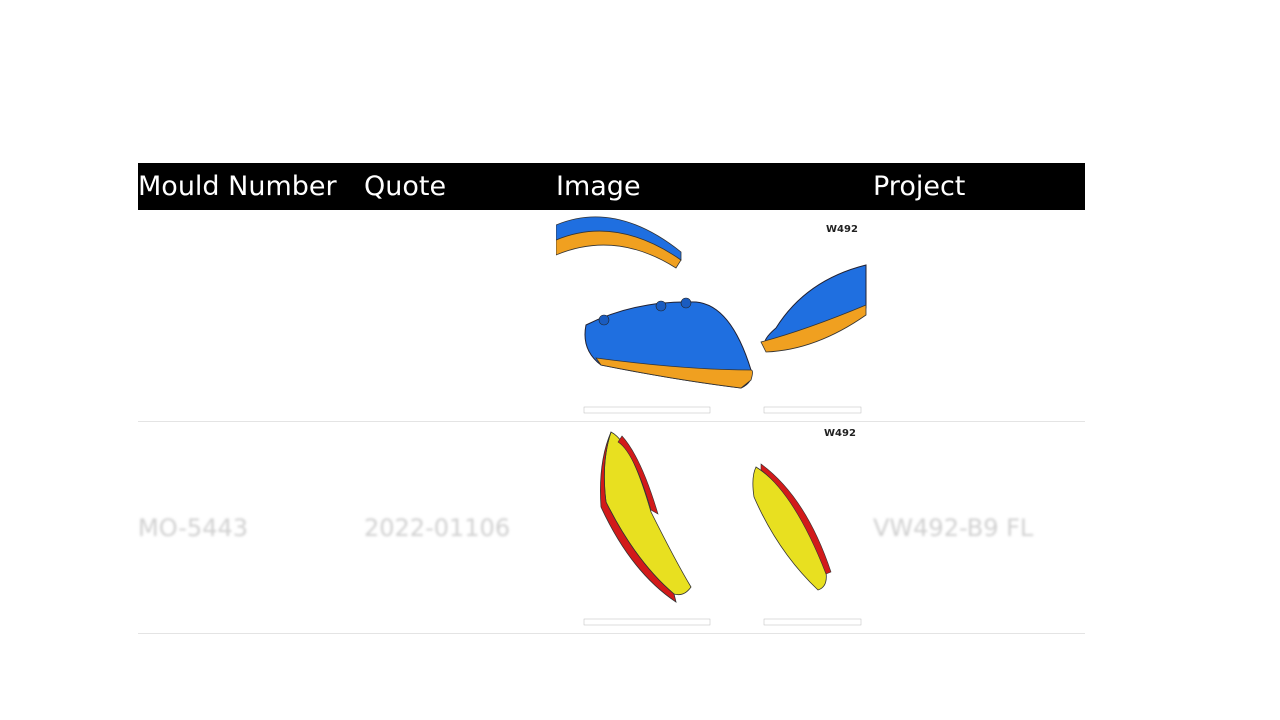 Image resolution: width=1280 pixels, height=720 pixels. Describe the element at coordinates (979, 315) in the screenshot. I see `project-cell` at that location.